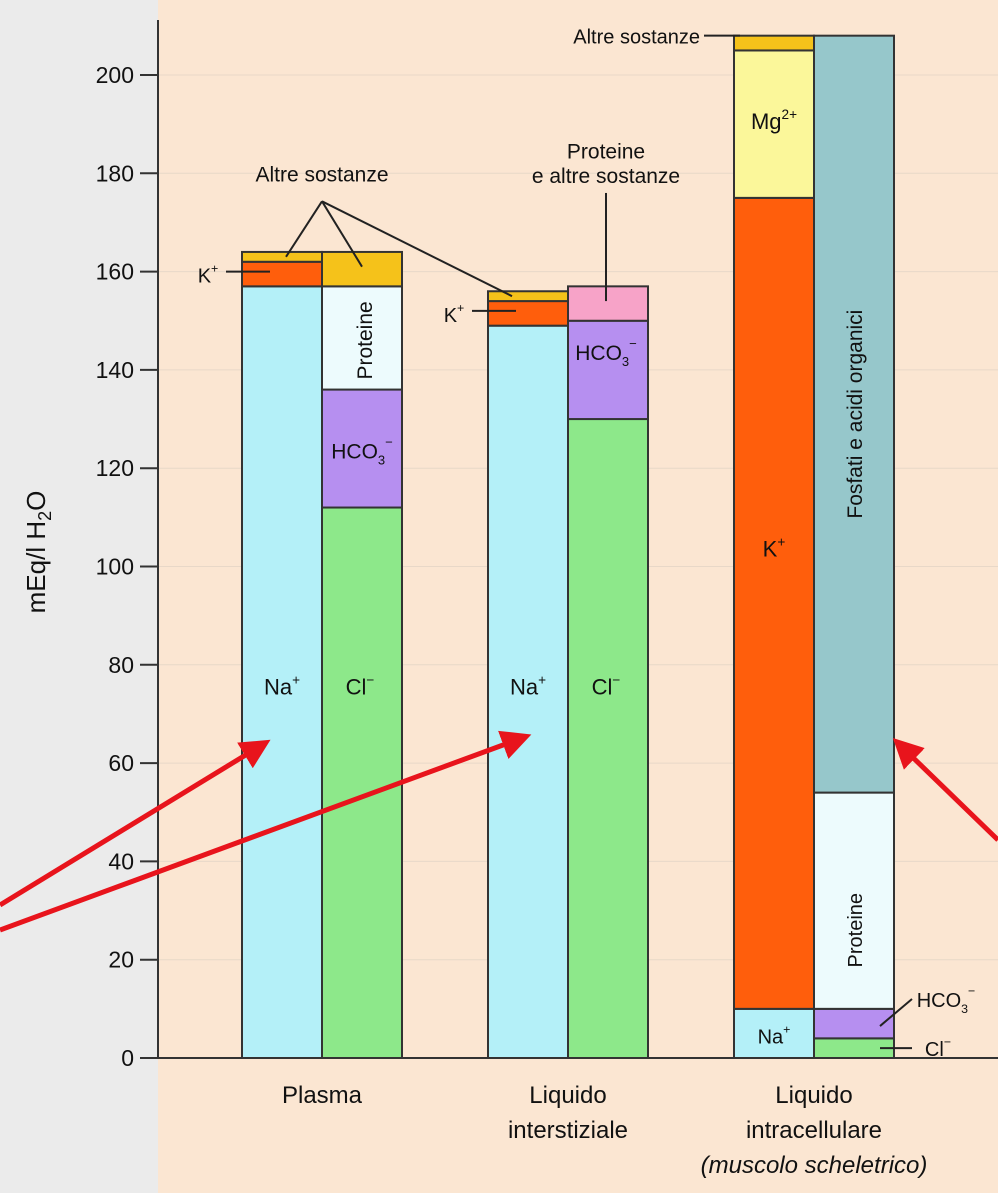 Image resolution: width=998 pixels, height=1193 pixels. Describe the element at coordinates (115, 468) in the screenshot. I see `y-tick-label: 120` at that location.